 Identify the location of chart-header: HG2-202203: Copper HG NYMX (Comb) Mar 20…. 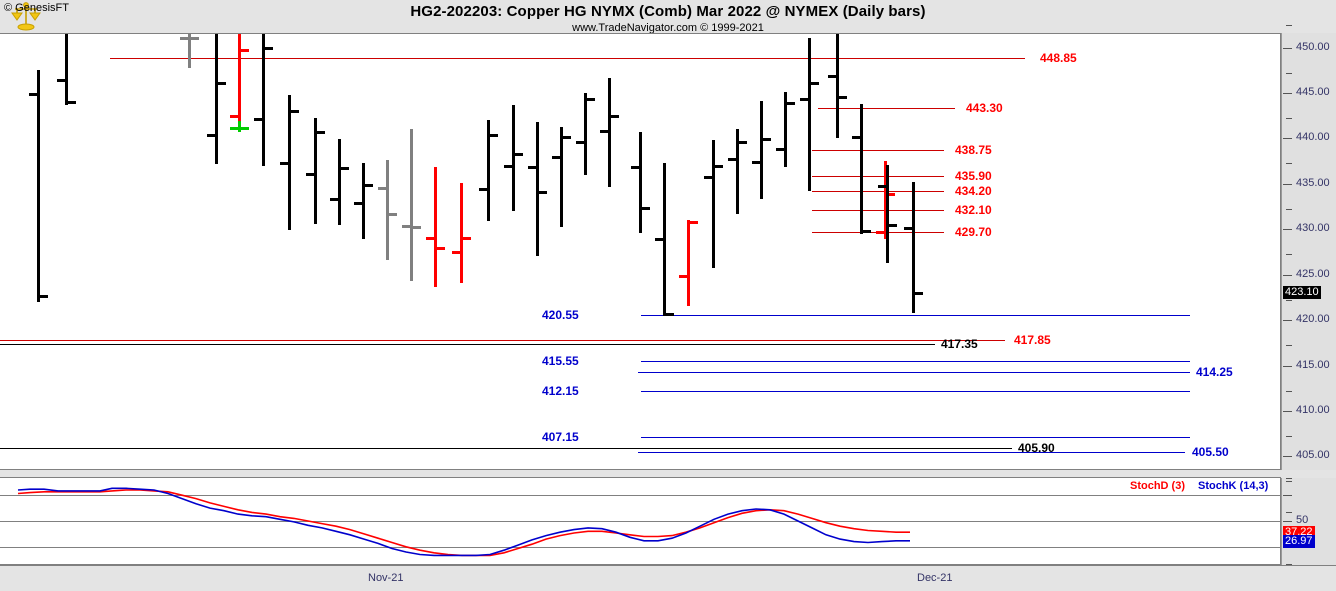
(668, 17).